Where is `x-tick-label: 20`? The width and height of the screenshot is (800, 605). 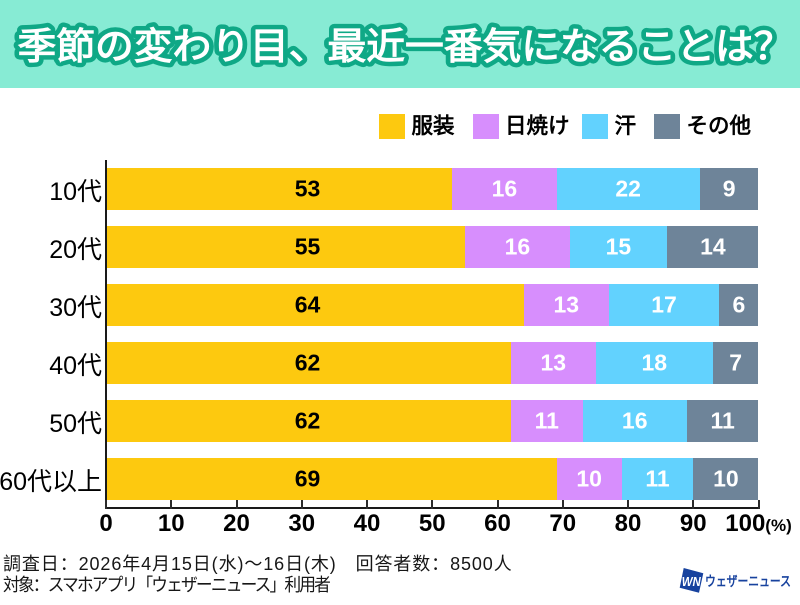
x-tick-label: 20 is located at coordinates (236, 523).